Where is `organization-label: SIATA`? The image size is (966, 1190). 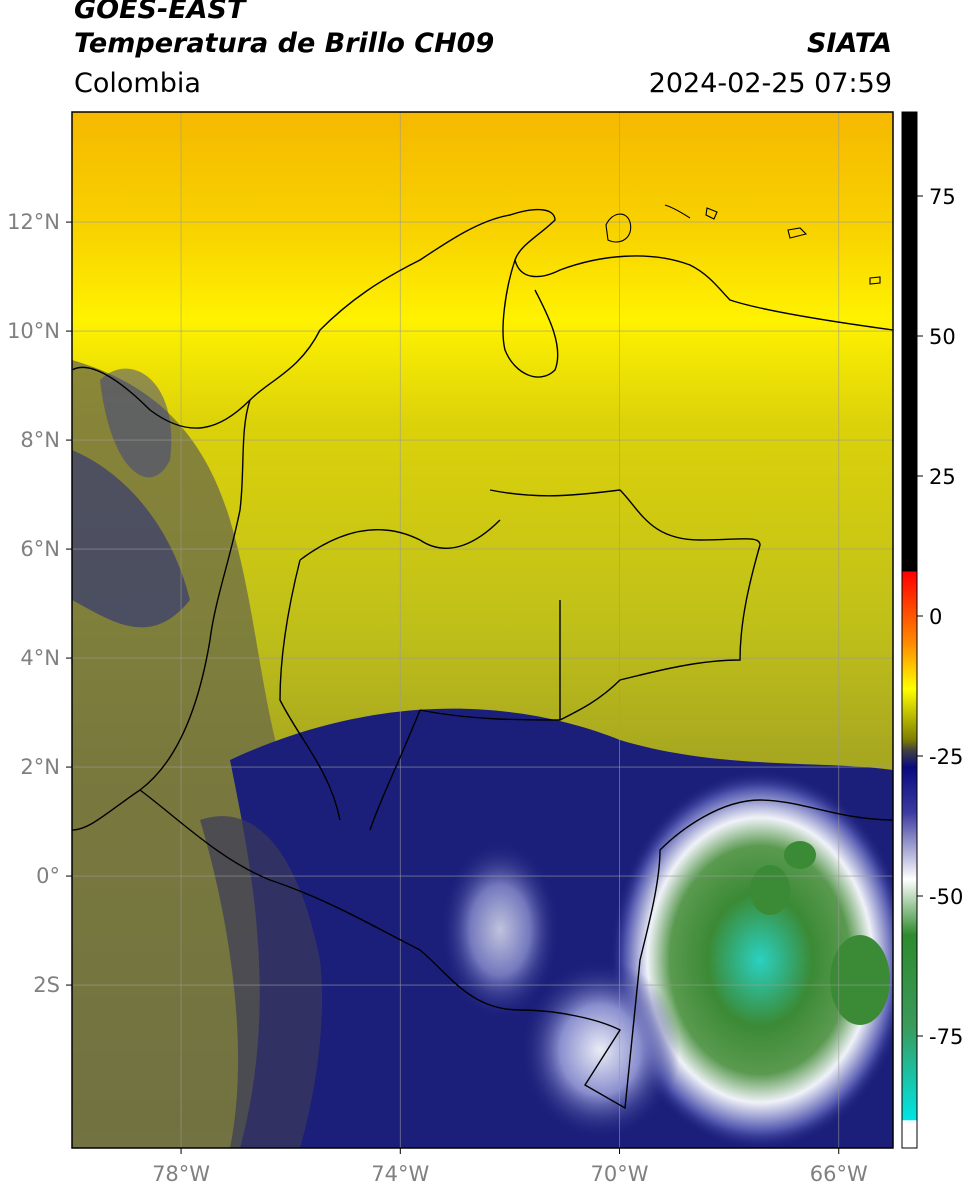
organization-label: SIATA is located at coordinates (849, 43).